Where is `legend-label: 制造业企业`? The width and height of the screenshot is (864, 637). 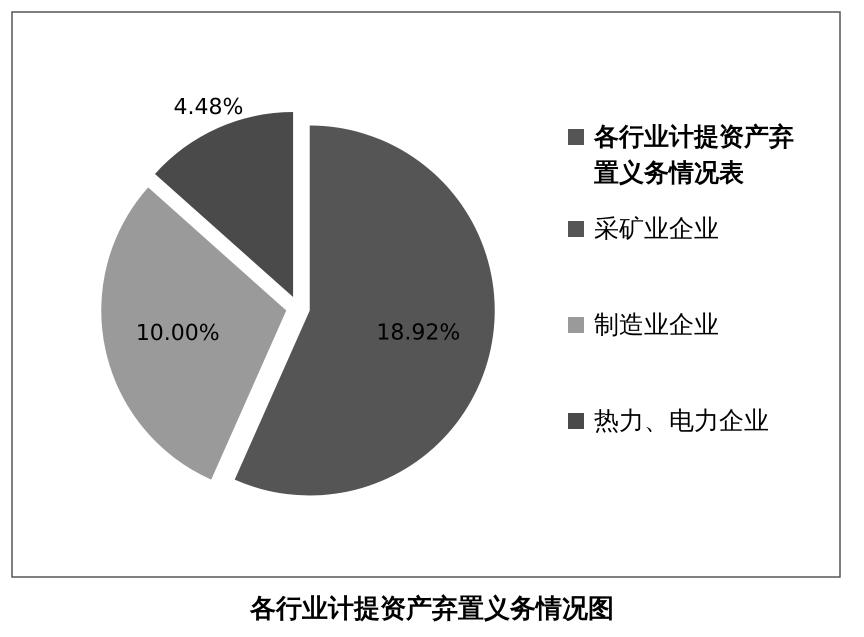
legend-label: 制造业企业 is located at coordinates (656, 324).